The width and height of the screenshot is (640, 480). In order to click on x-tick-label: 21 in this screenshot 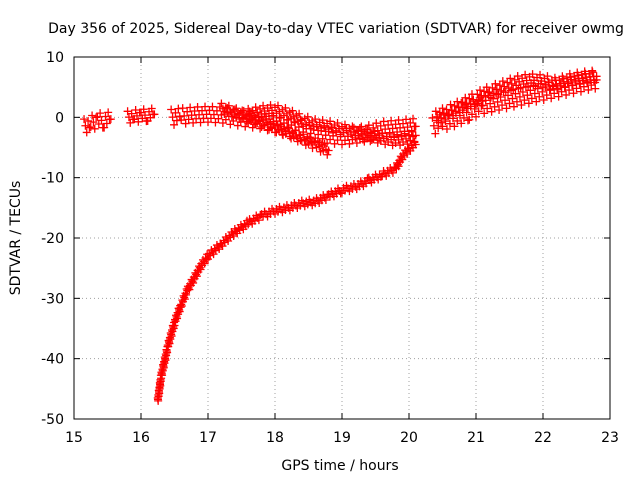, I will do `click(476, 438)`.